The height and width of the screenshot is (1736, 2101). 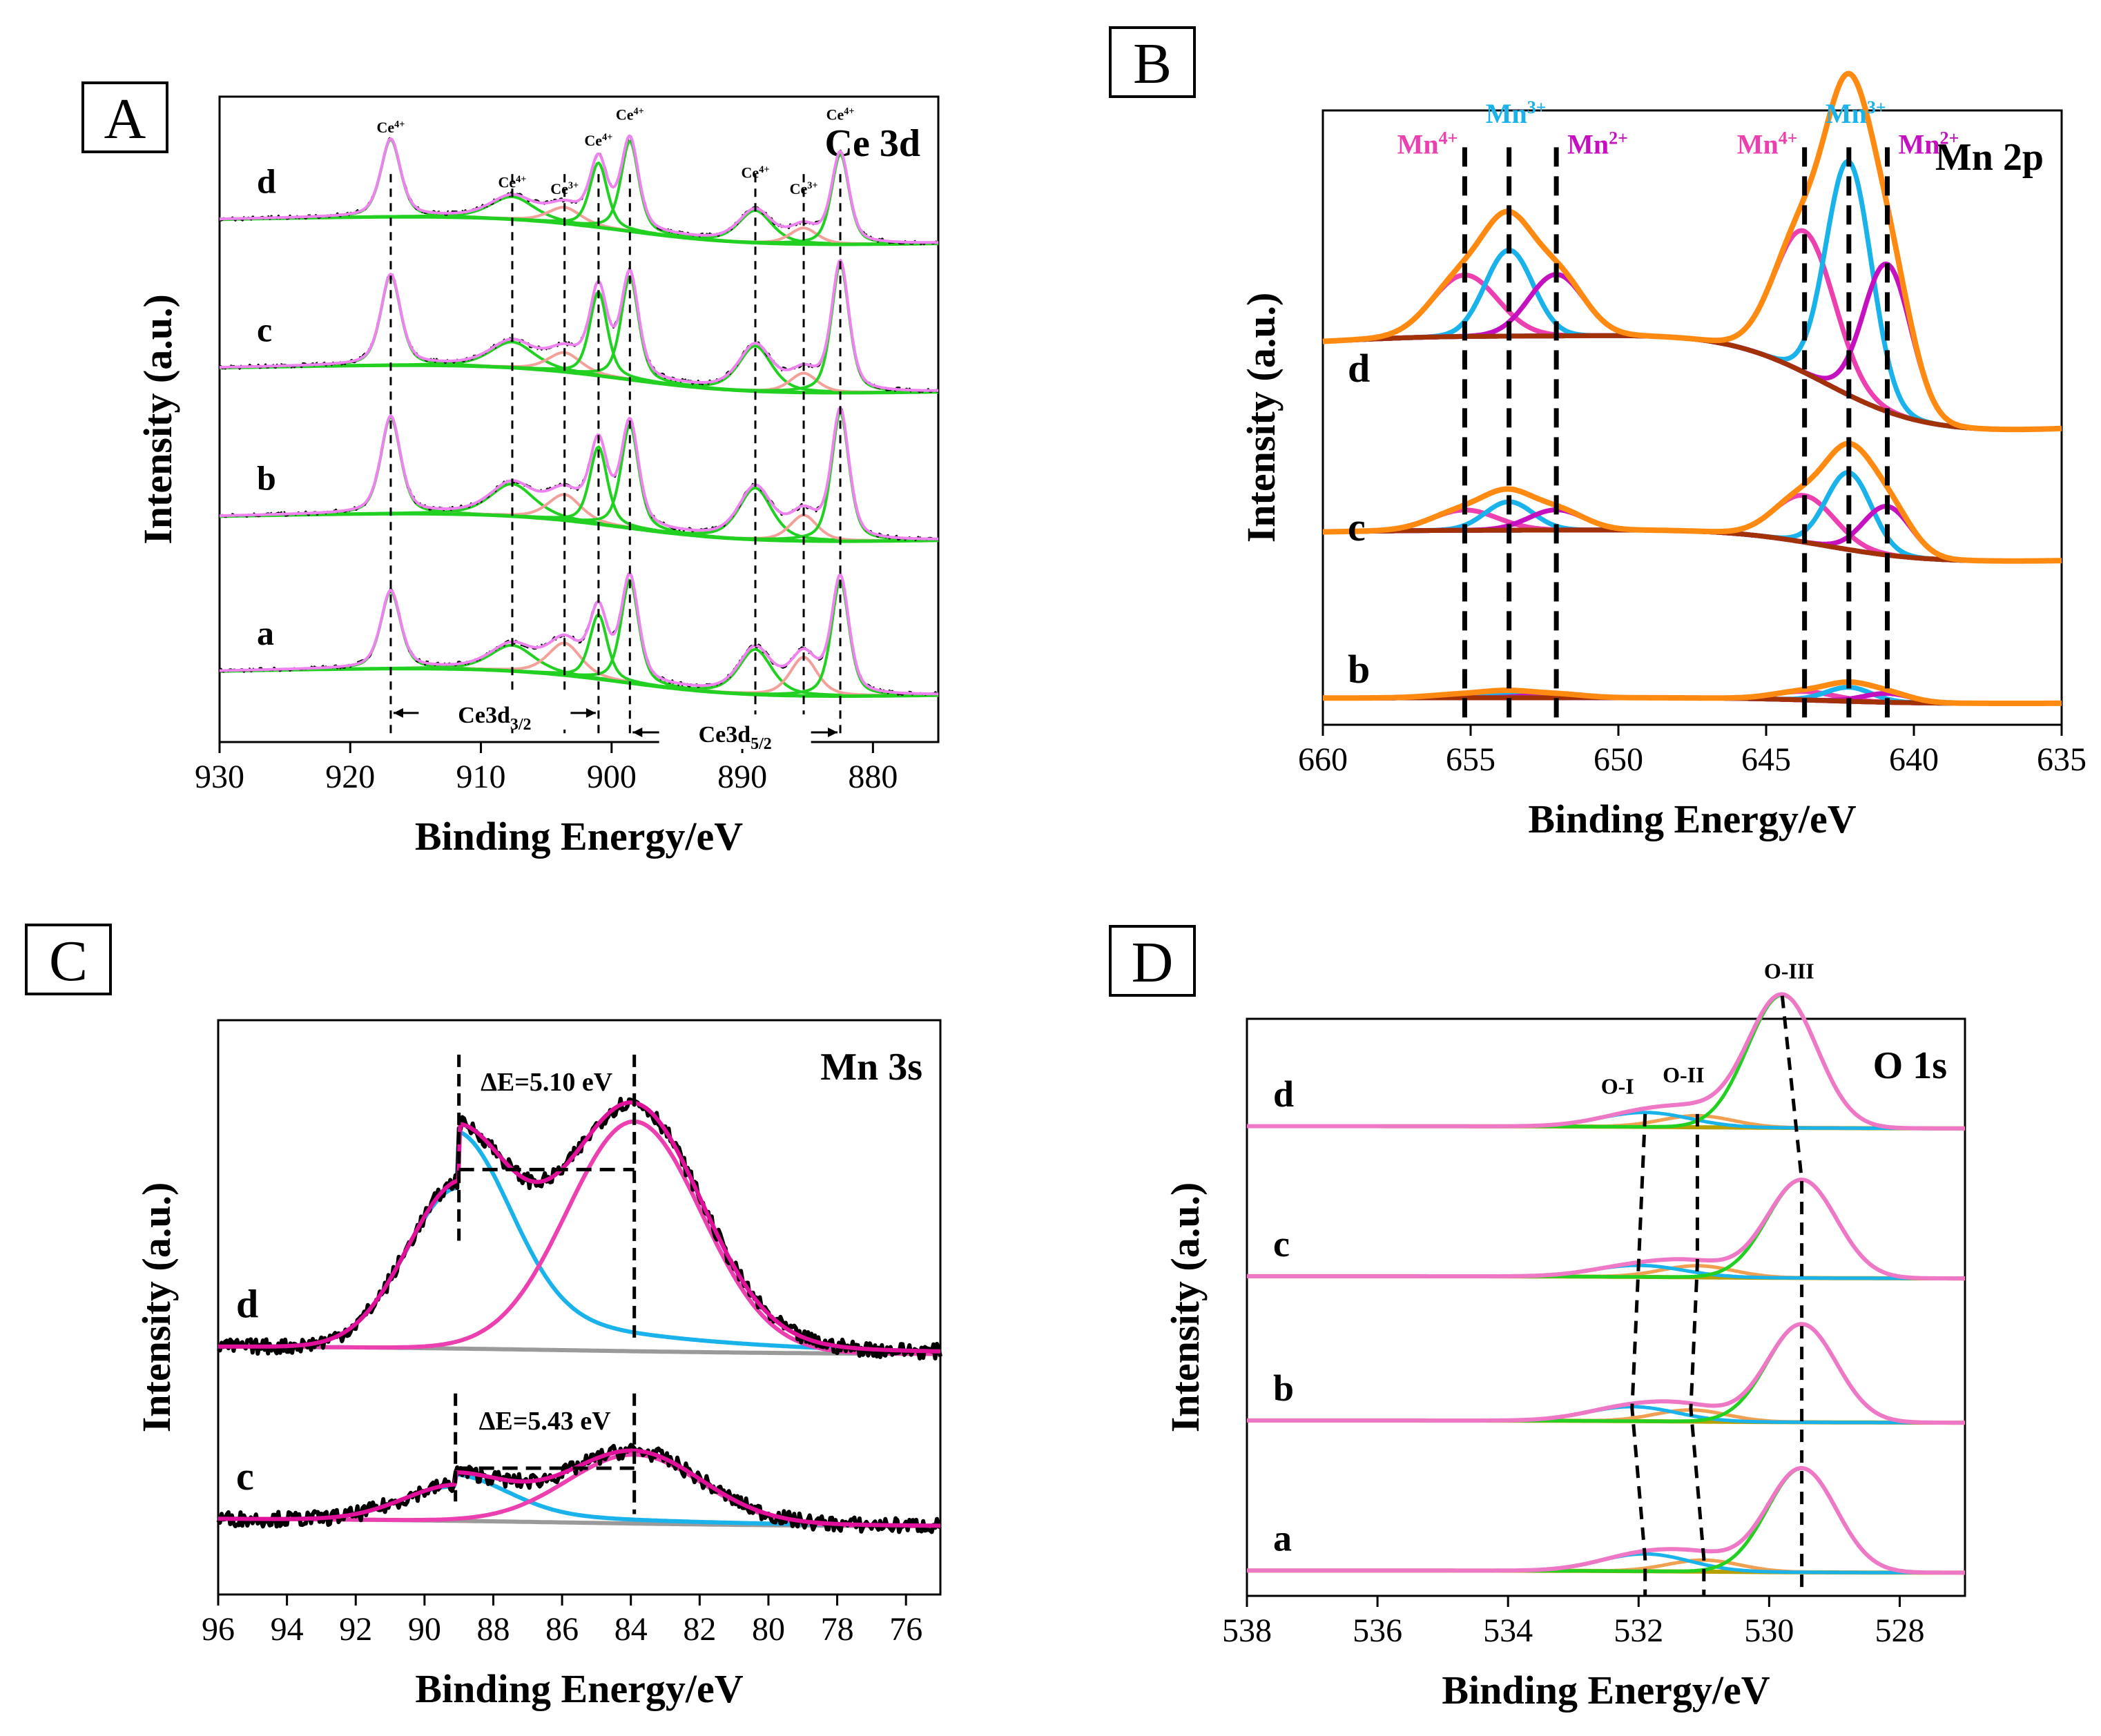 I want to click on ce3-component-c, so click(x=579, y=379).